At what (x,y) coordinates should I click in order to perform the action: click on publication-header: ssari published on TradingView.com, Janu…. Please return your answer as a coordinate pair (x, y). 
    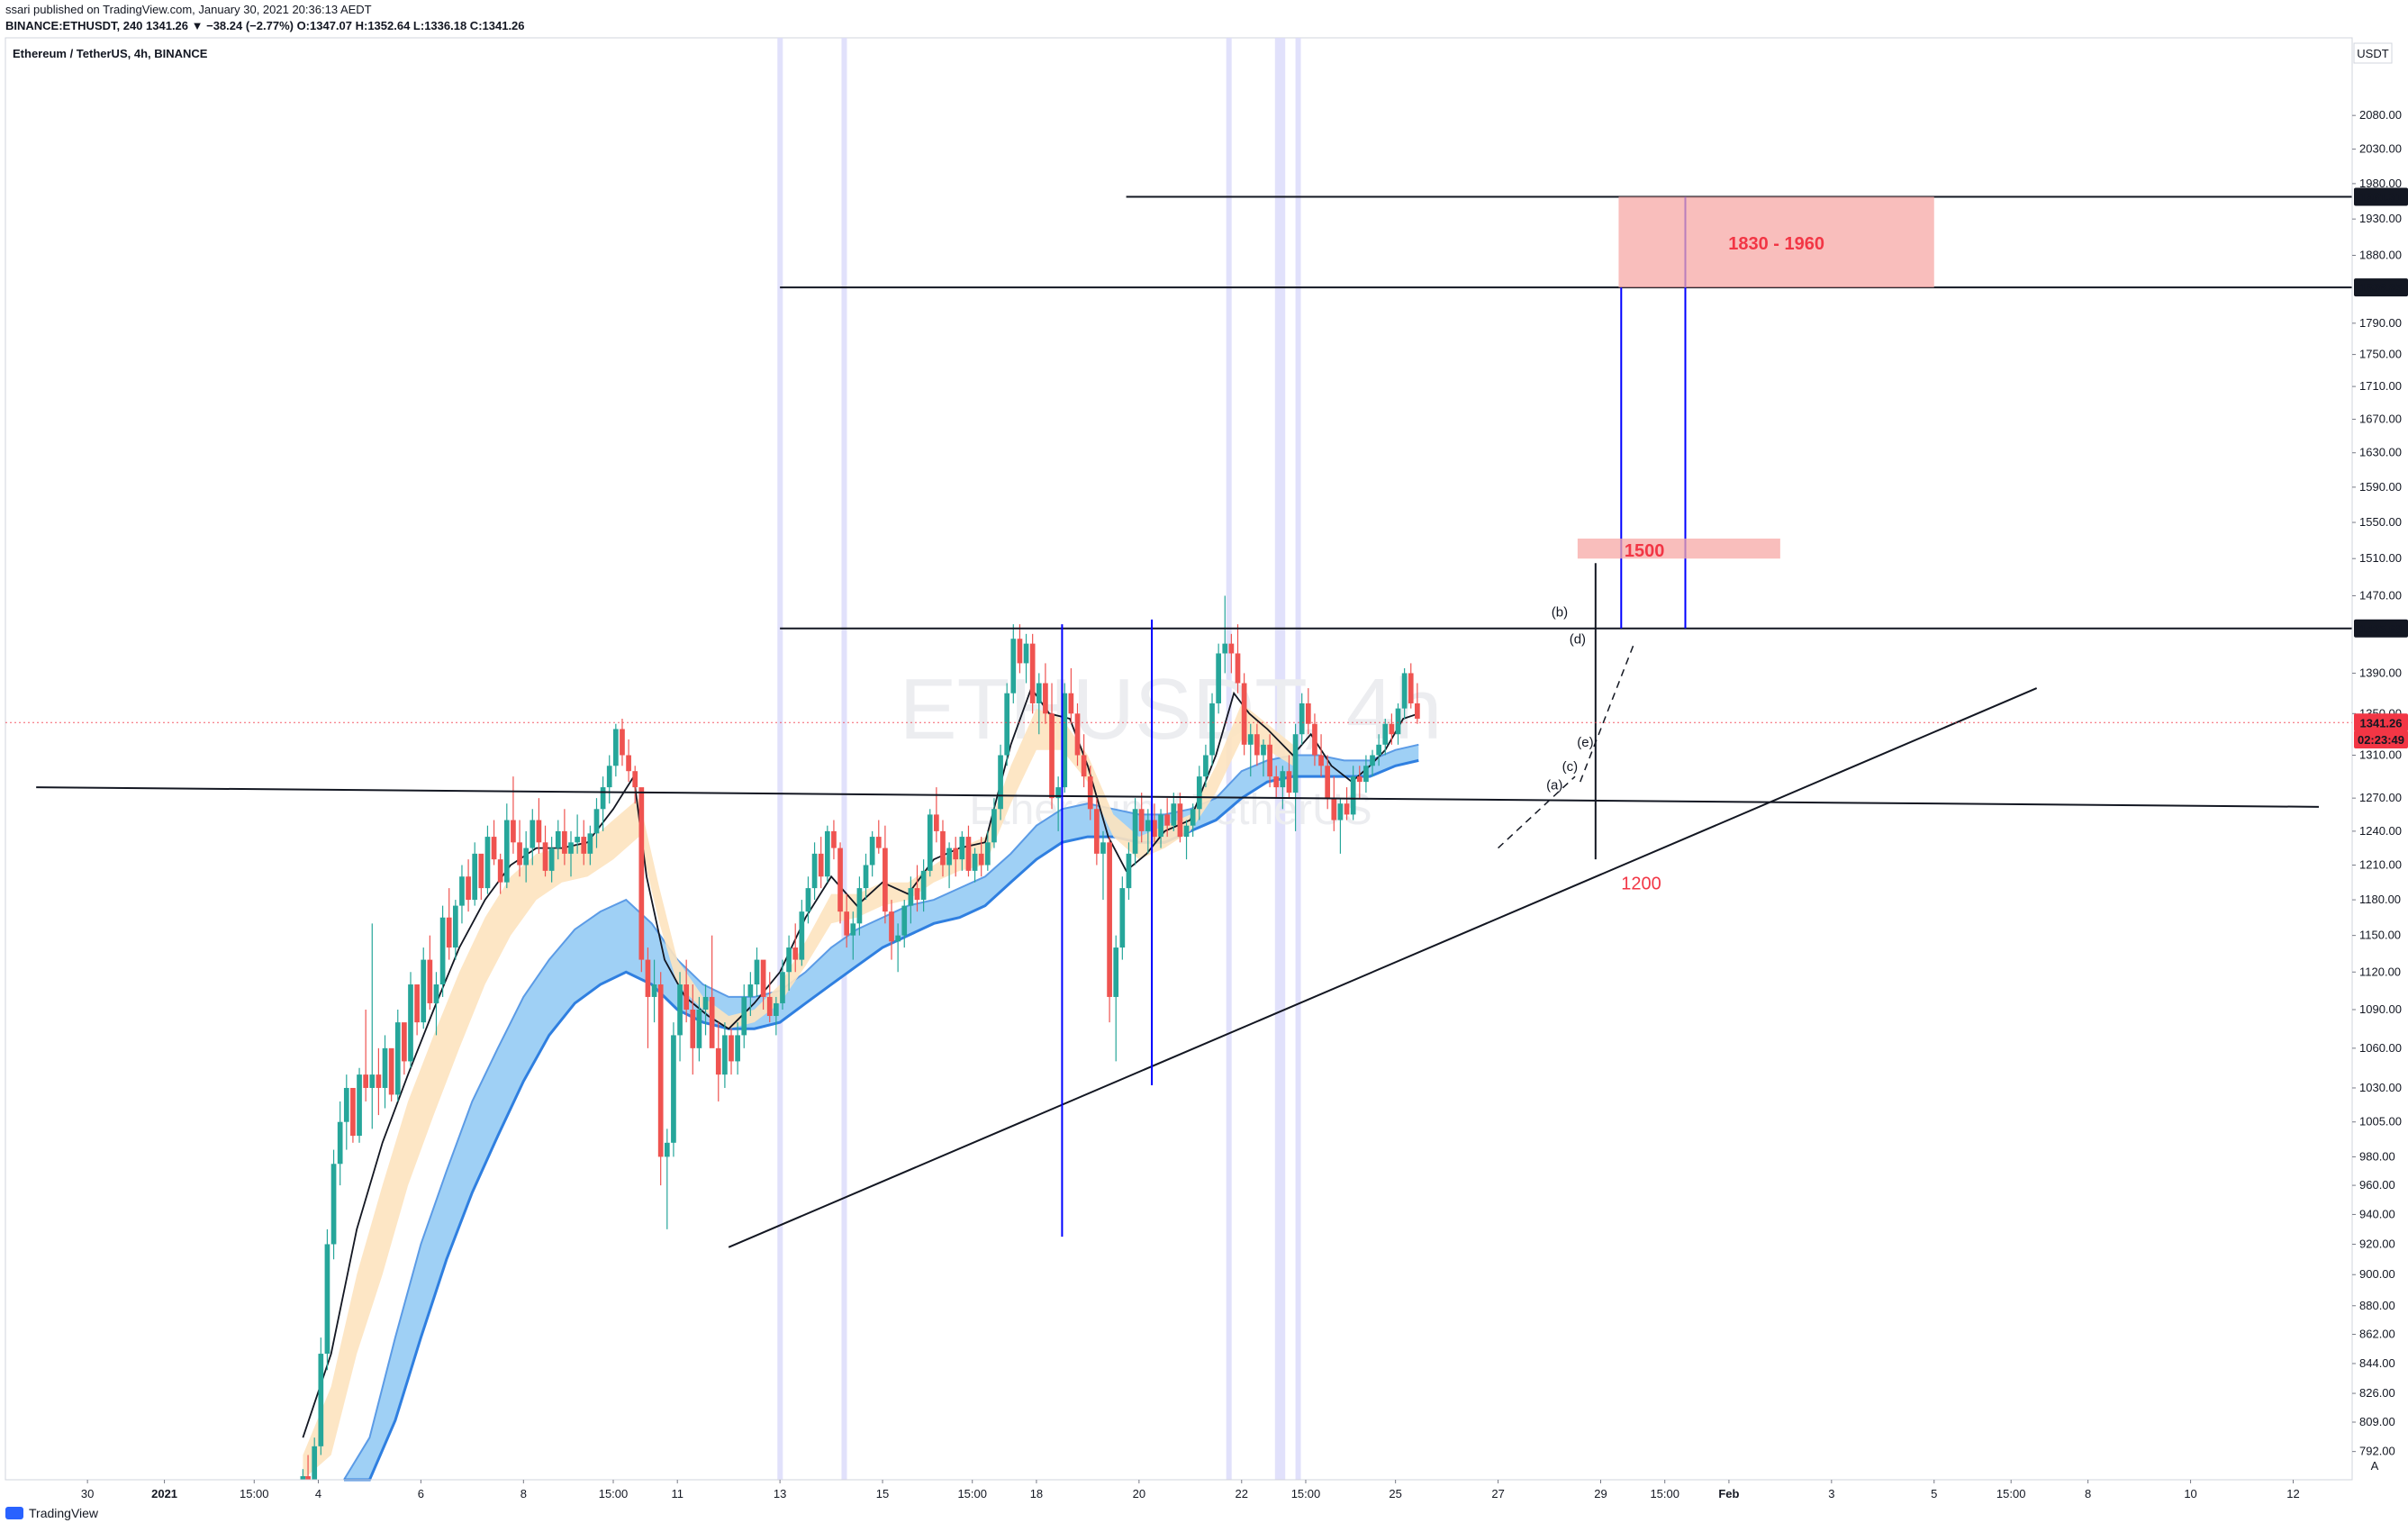
    Looking at the image, I should click on (265, 18).